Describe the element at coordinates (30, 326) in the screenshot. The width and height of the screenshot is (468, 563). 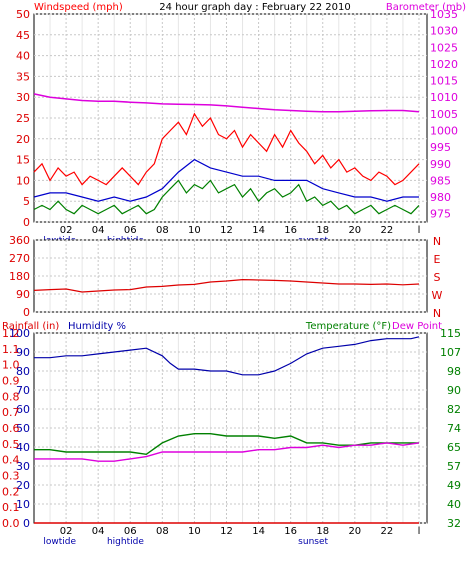
I see `rainfall-axis-label: Rainfall (in)` at that location.